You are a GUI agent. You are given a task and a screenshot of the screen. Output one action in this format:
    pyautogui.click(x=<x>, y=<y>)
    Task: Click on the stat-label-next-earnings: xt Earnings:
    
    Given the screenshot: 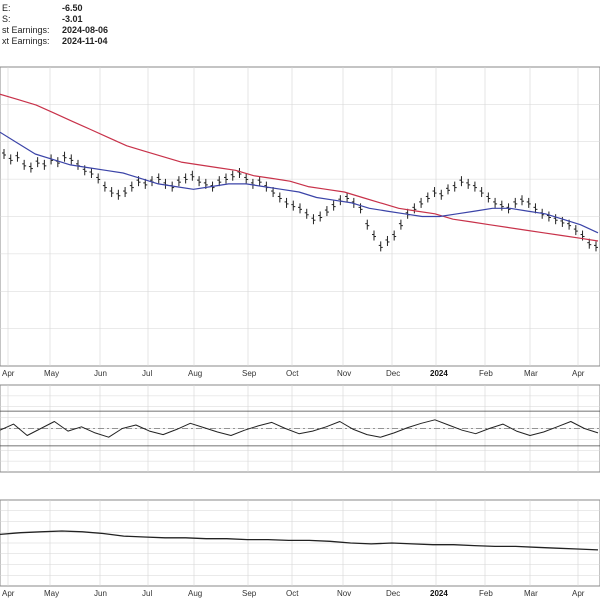 What is the action you would take?
    pyautogui.click(x=26, y=41)
    